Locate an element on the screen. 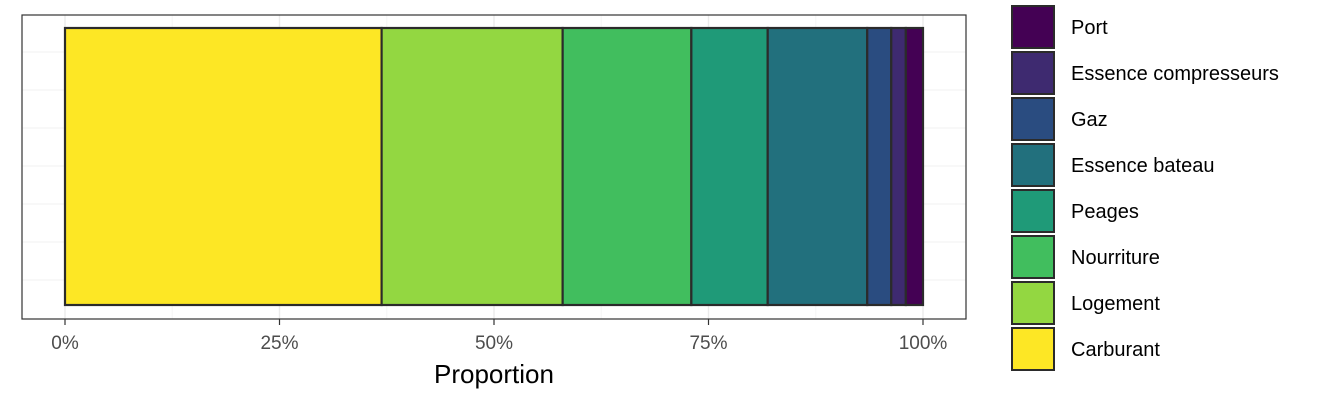  legend-key-nourriture is located at coordinates (1033, 257).